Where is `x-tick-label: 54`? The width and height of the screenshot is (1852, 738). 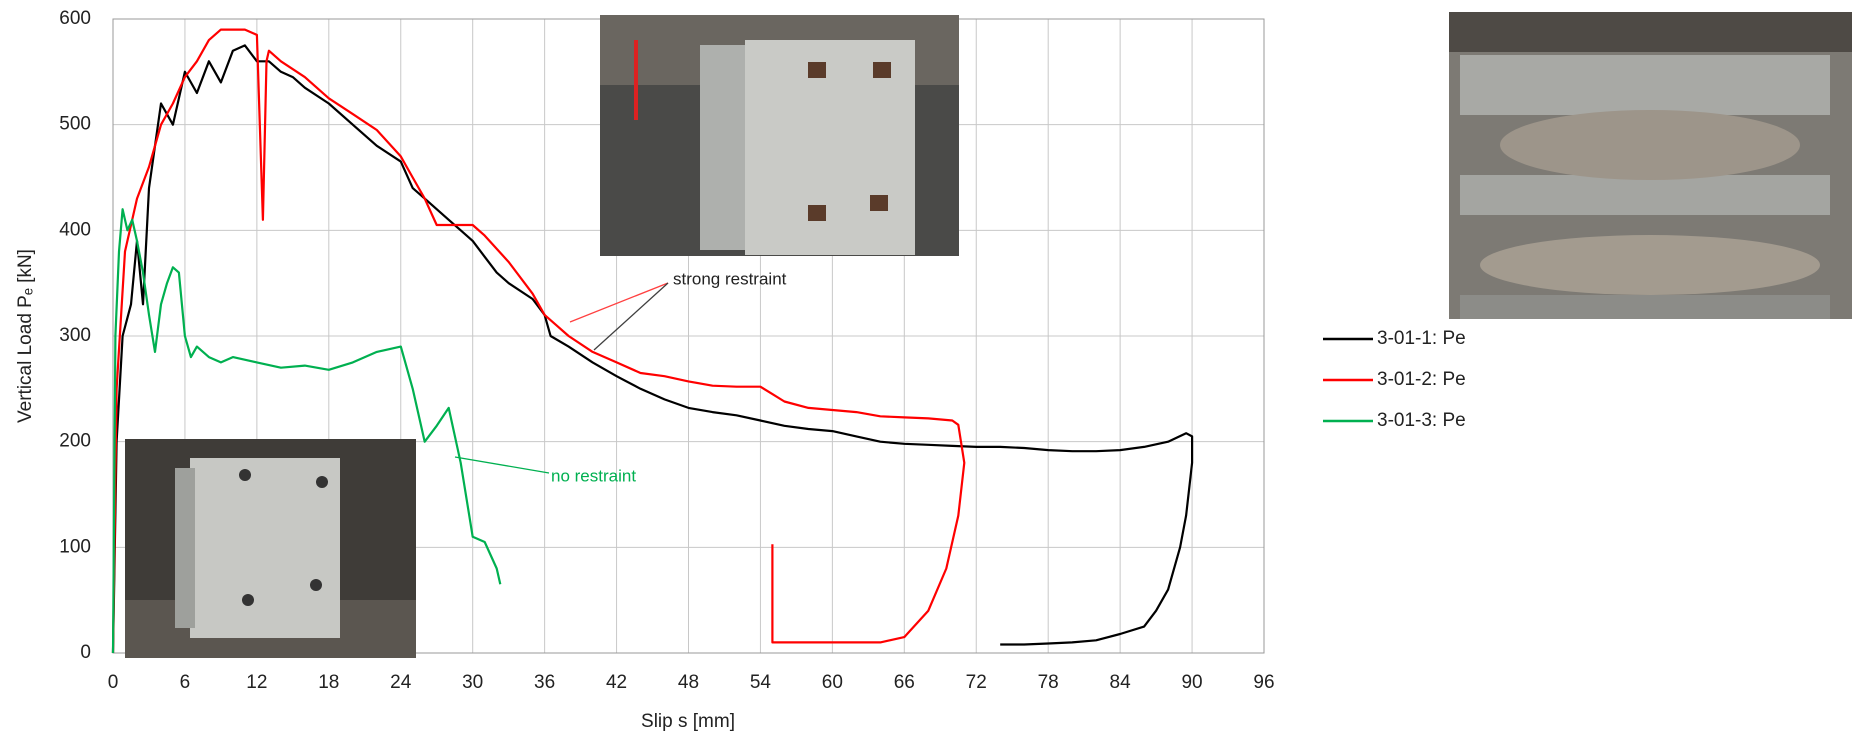 x-tick-label: 54 is located at coordinates (761, 682).